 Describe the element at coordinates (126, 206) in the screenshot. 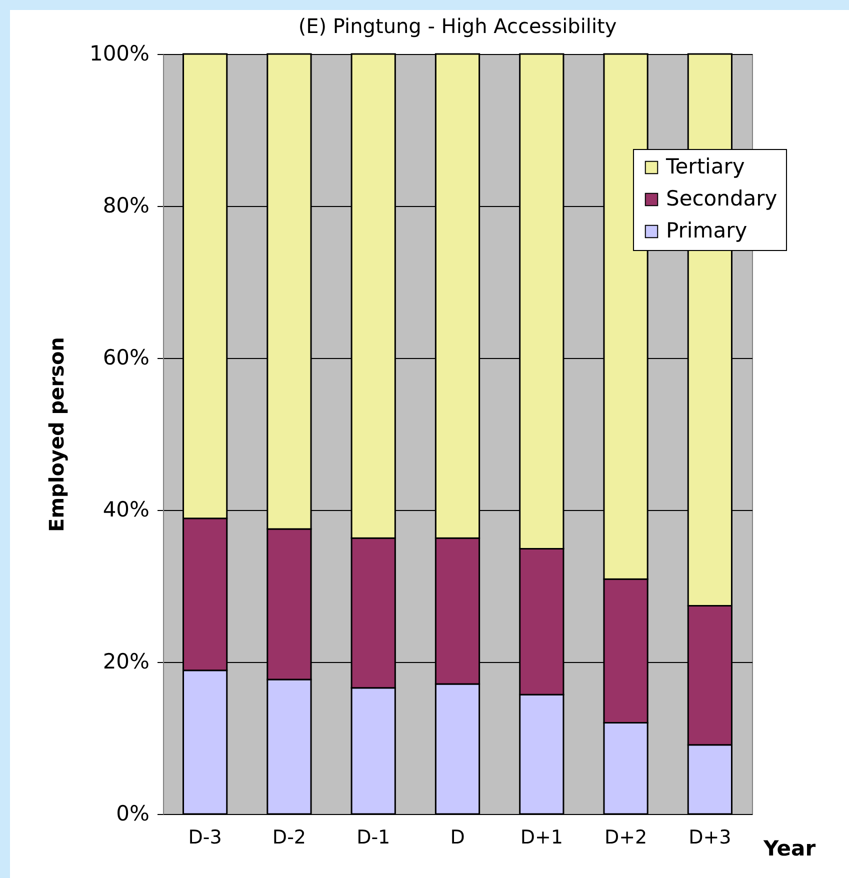

I see `y-tick-label: 80%` at that location.